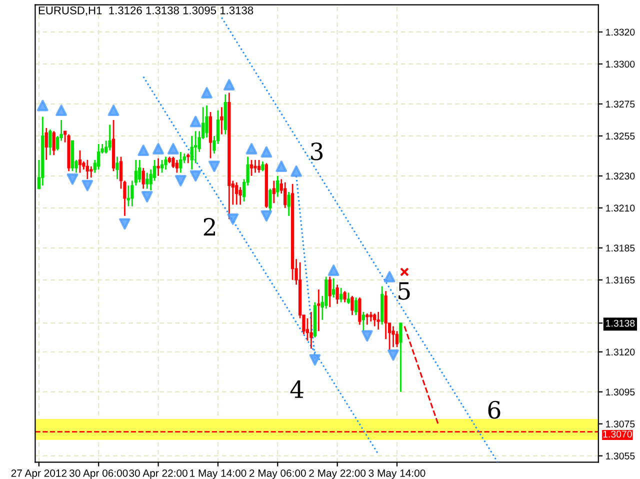  I want to click on ref-line-label: 1.3070, so click(617, 434).